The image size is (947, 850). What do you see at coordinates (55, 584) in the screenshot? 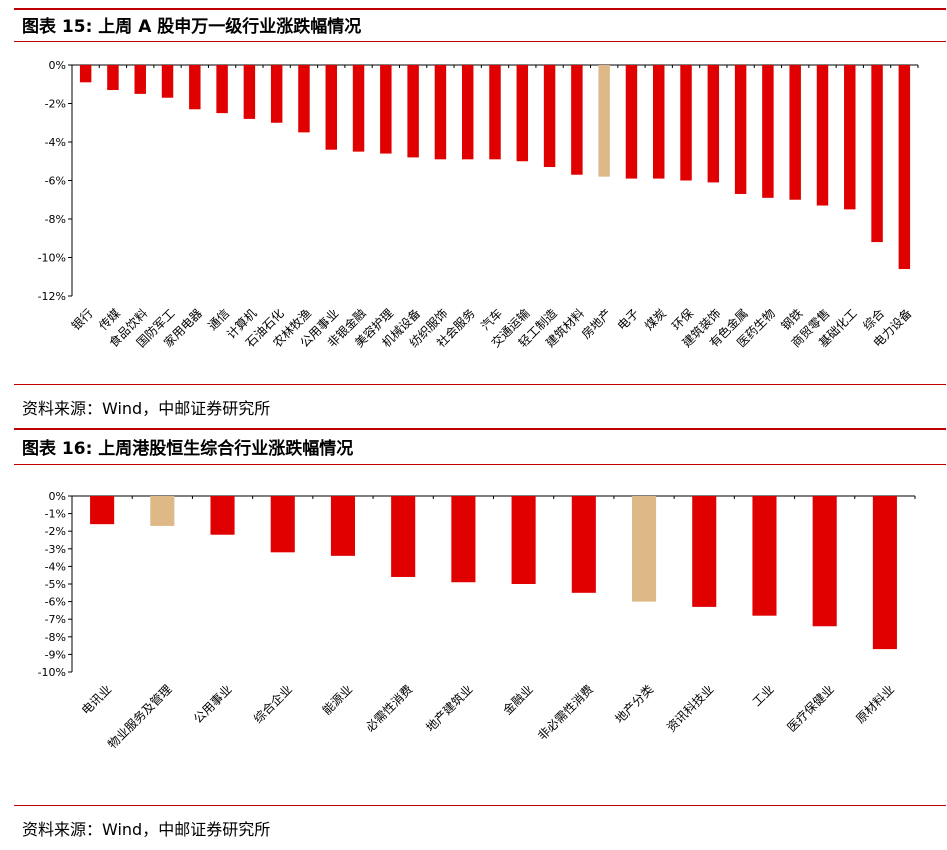
I see `fig16-y-tick-label: -5%` at bounding box center [55, 584].